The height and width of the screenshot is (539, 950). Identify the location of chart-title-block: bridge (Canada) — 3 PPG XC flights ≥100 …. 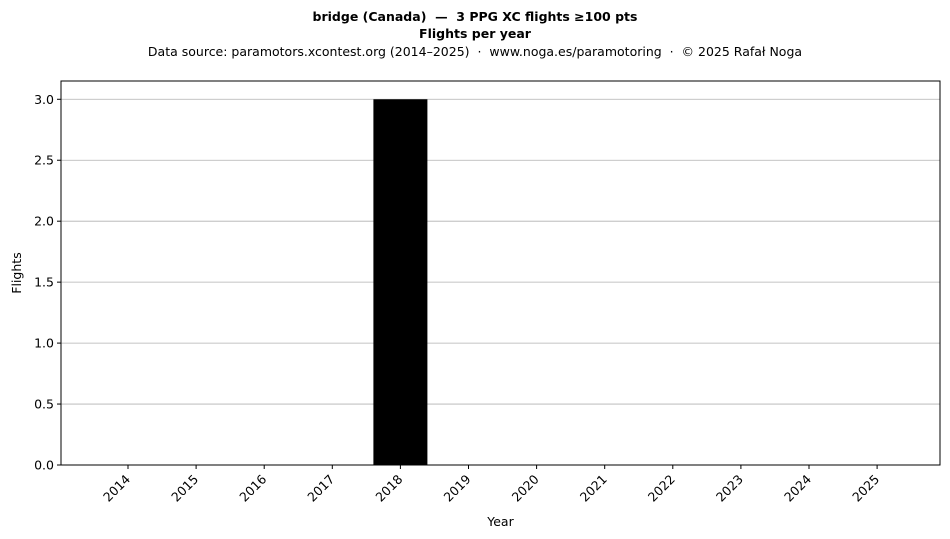
(475, 34).